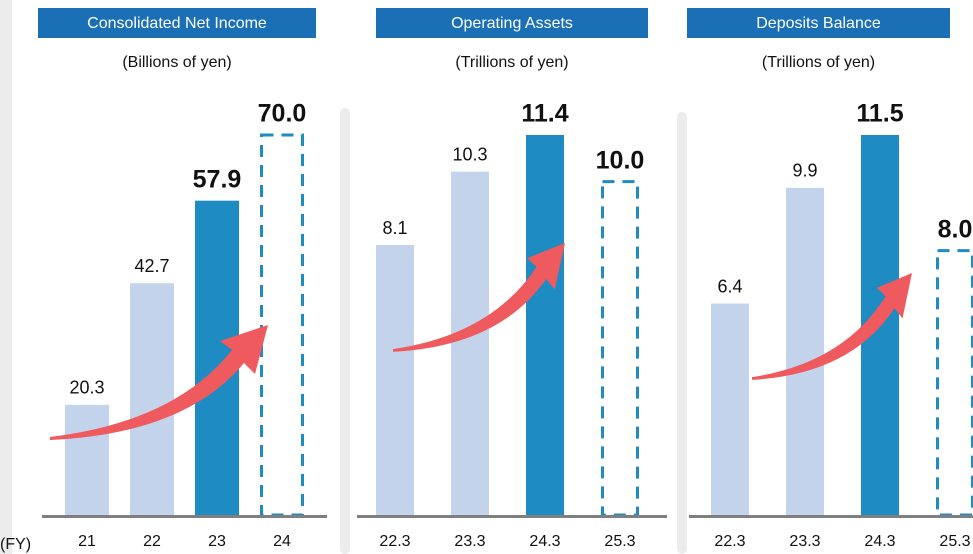 The height and width of the screenshot is (554, 973). Describe the element at coordinates (620, 160) in the screenshot. I see `data-label: 10.0` at that location.